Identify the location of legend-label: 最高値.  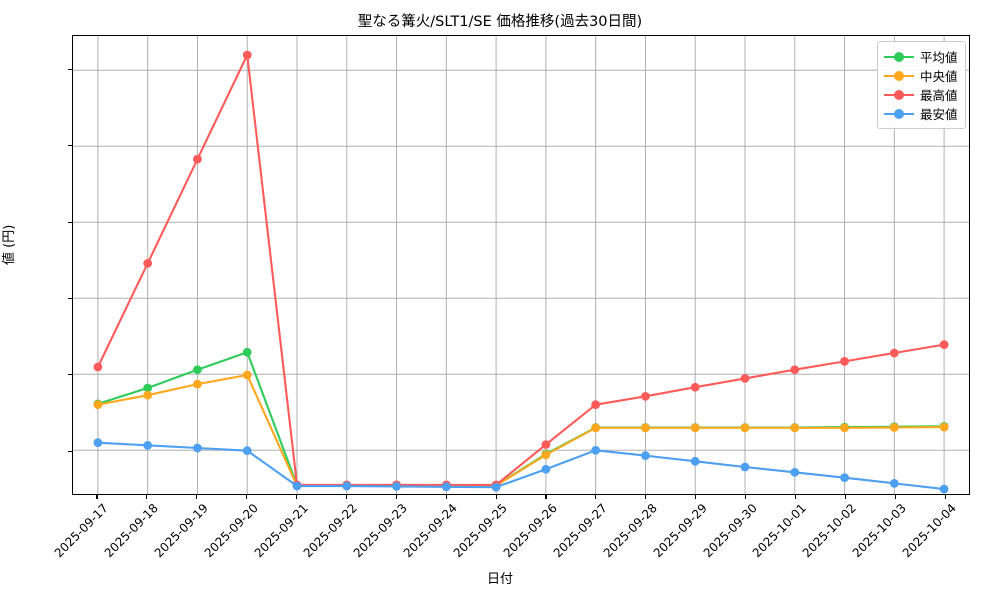
(939, 95).